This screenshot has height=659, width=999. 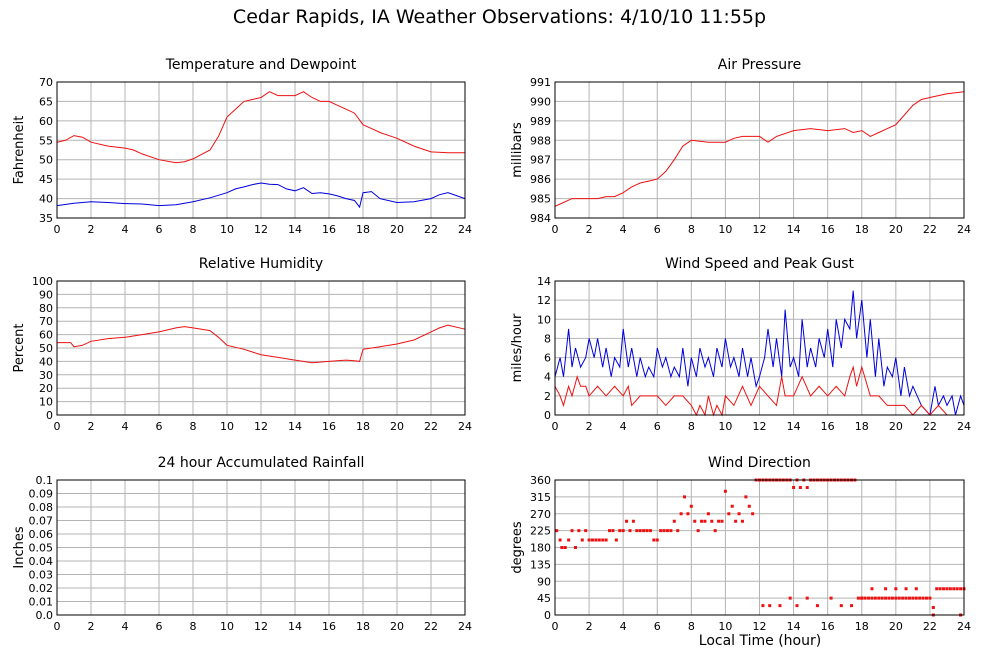 I want to click on y-tick-label: 987, so click(x=540, y=160).